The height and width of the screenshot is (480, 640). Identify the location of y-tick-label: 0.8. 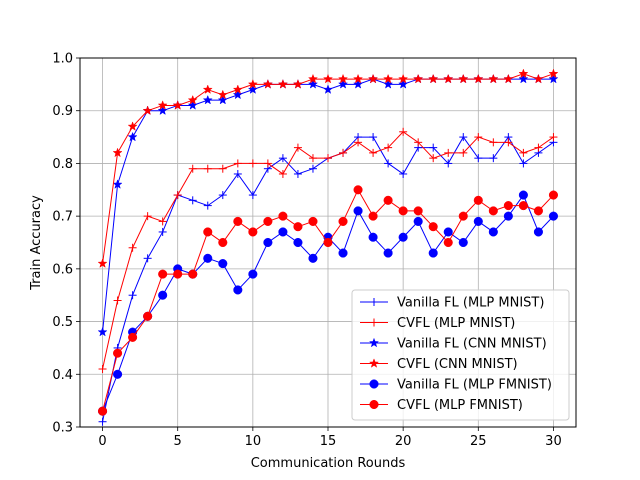
(62, 164).